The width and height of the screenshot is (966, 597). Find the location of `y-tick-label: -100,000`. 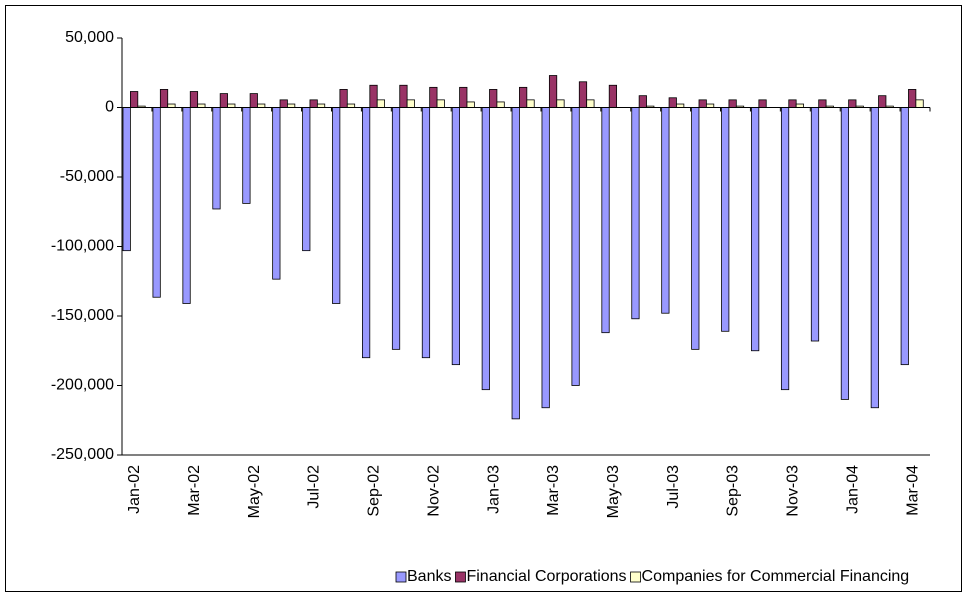

y-tick-label: -100,000 is located at coordinates (82, 246).